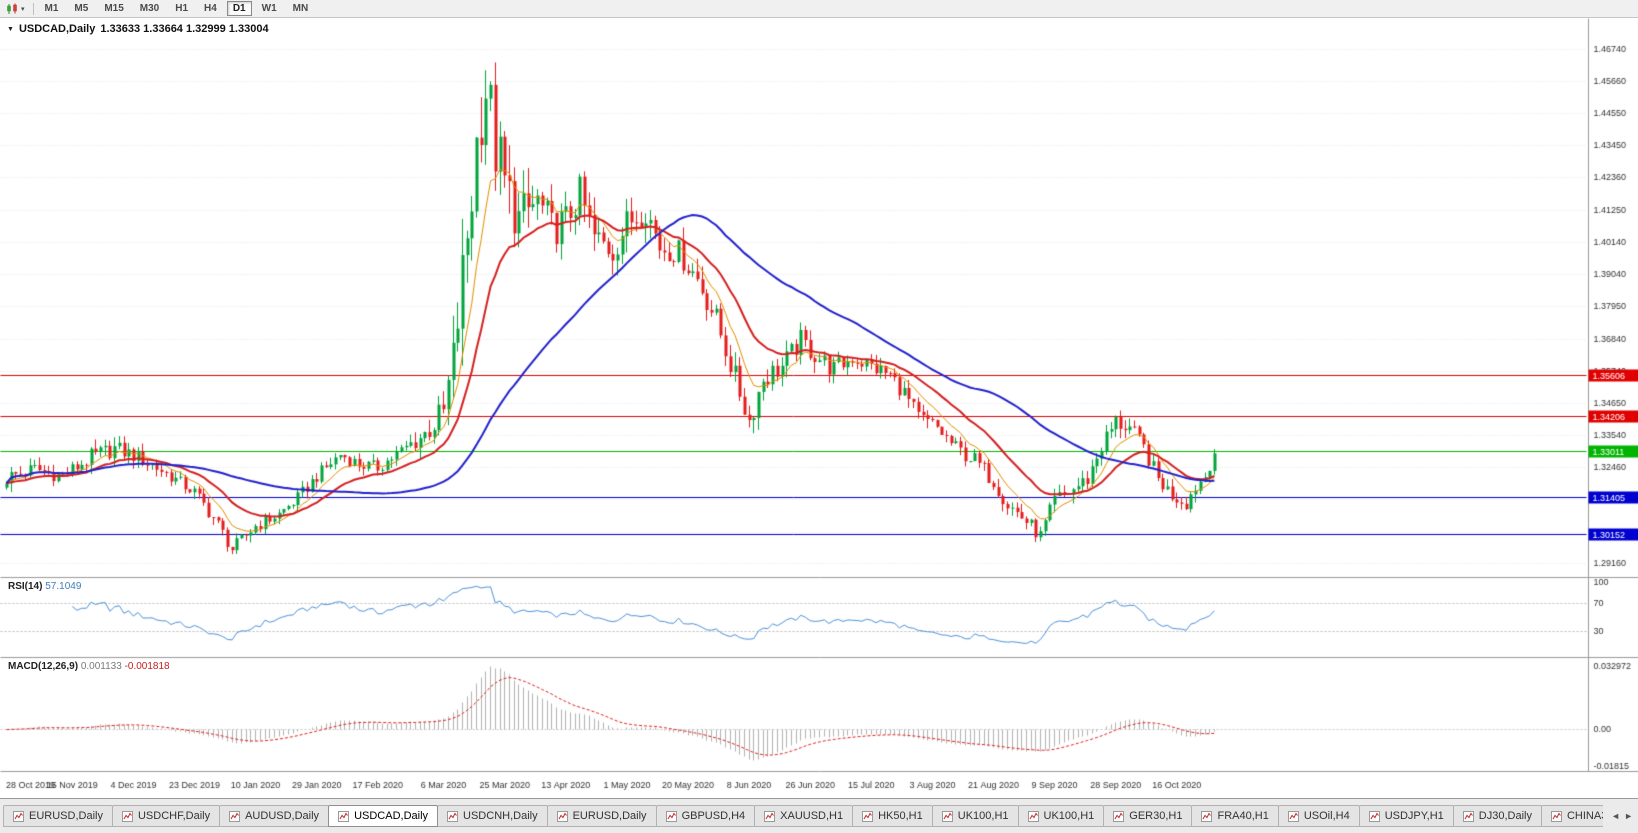 Image resolution: width=1638 pixels, height=833 pixels. I want to click on symbol-tab-gbpusd-h4: GBPUSD,H4, so click(705, 816).